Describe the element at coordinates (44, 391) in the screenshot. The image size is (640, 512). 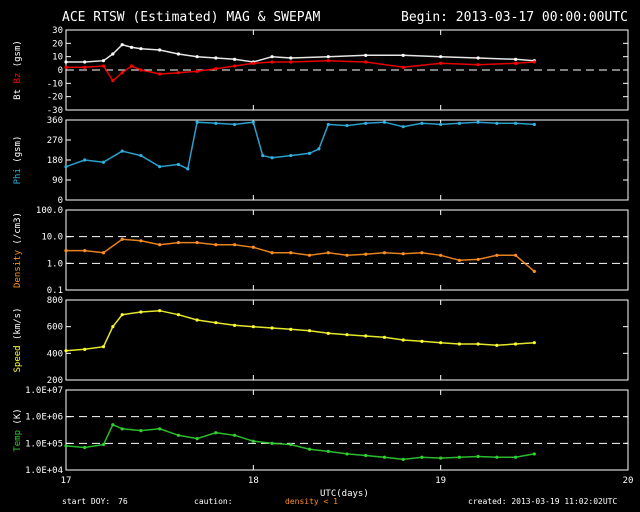
I see `y-tick-label-temp: 1.0E+07` at that location.